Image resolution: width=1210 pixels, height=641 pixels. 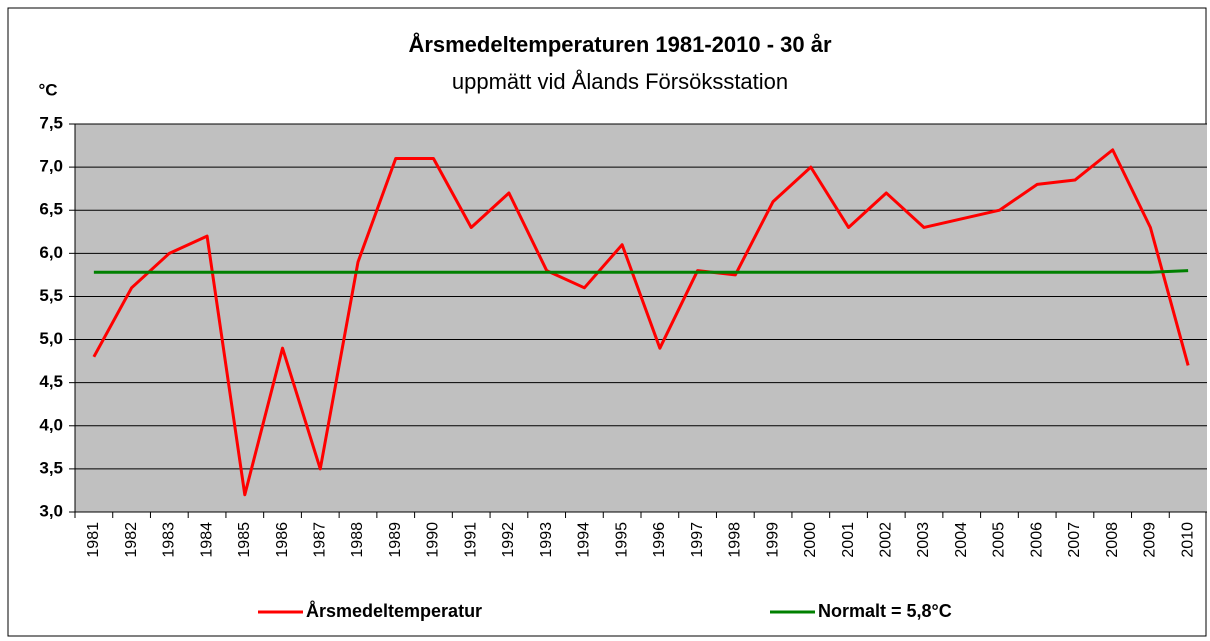 What do you see at coordinates (51, 252) in the screenshot?
I see `y-tick-label: 6,0` at bounding box center [51, 252].